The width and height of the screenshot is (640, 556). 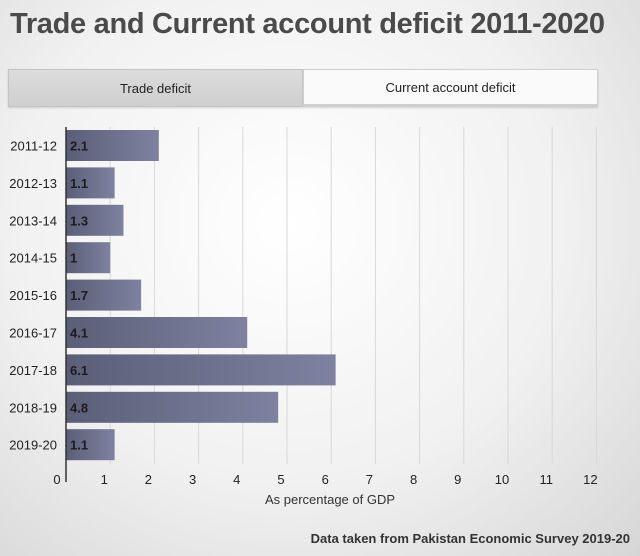 What do you see at coordinates (148, 479) in the screenshot?
I see `x-tick-label: 2` at bounding box center [148, 479].